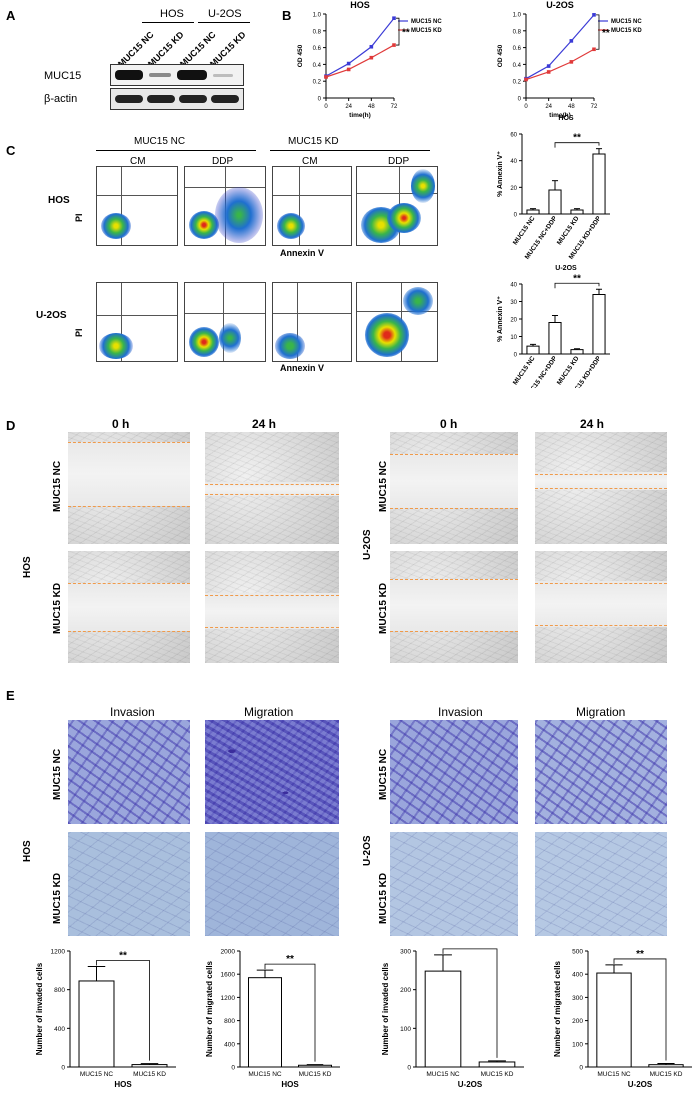  What do you see at coordinates (397, 206) in the screenshot?
I see `flow-plot-hos-kd-ddp` at bounding box center [397, 206].